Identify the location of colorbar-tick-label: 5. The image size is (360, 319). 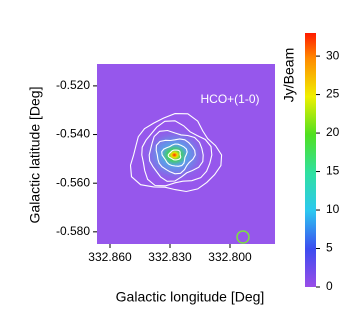
(329, 248).